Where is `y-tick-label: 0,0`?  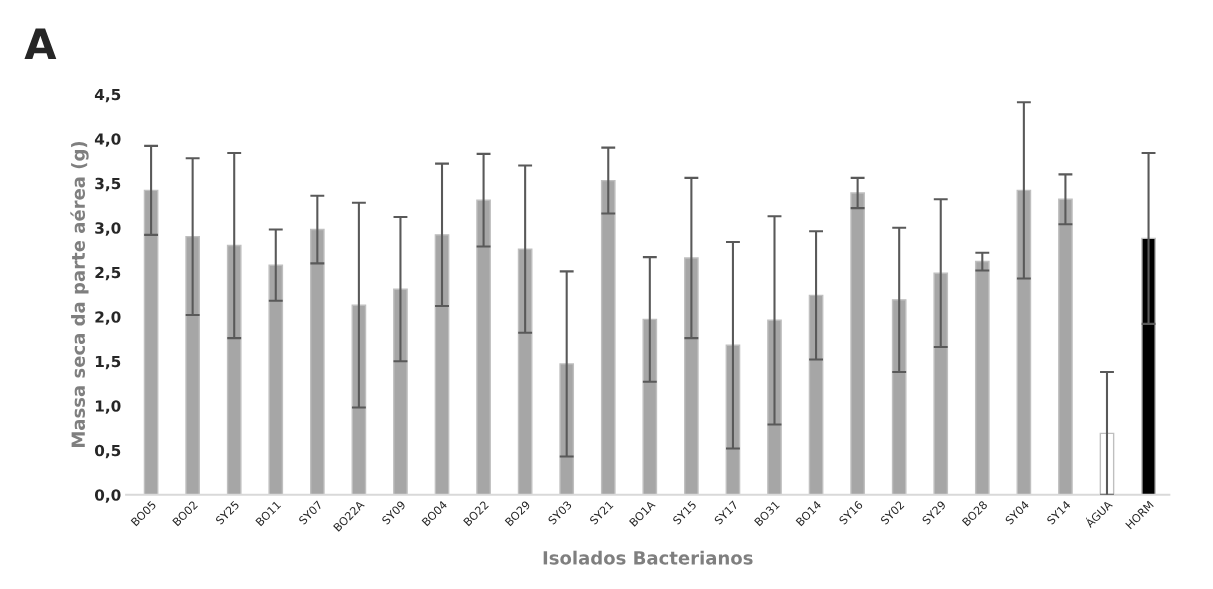
y-tick-label: 0,0 is located at coordinates (107, 496).